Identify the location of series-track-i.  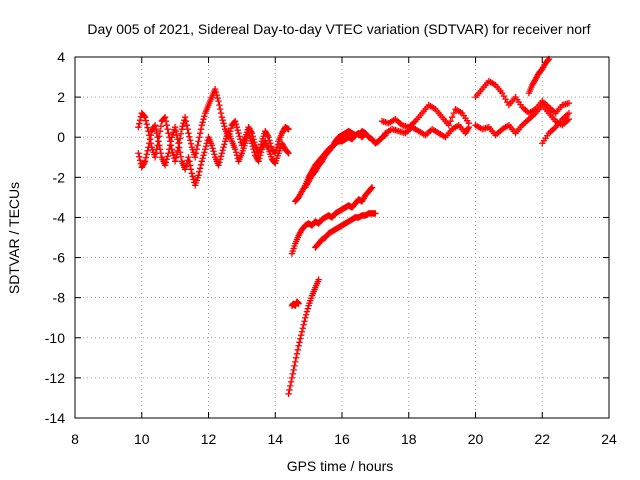
(303, 337).